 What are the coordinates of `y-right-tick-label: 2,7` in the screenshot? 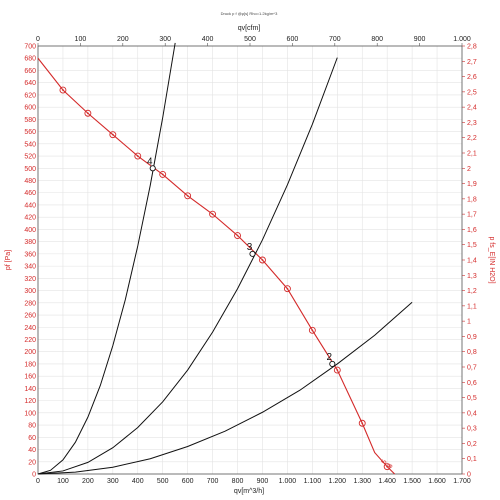 It's located at (472, 62).